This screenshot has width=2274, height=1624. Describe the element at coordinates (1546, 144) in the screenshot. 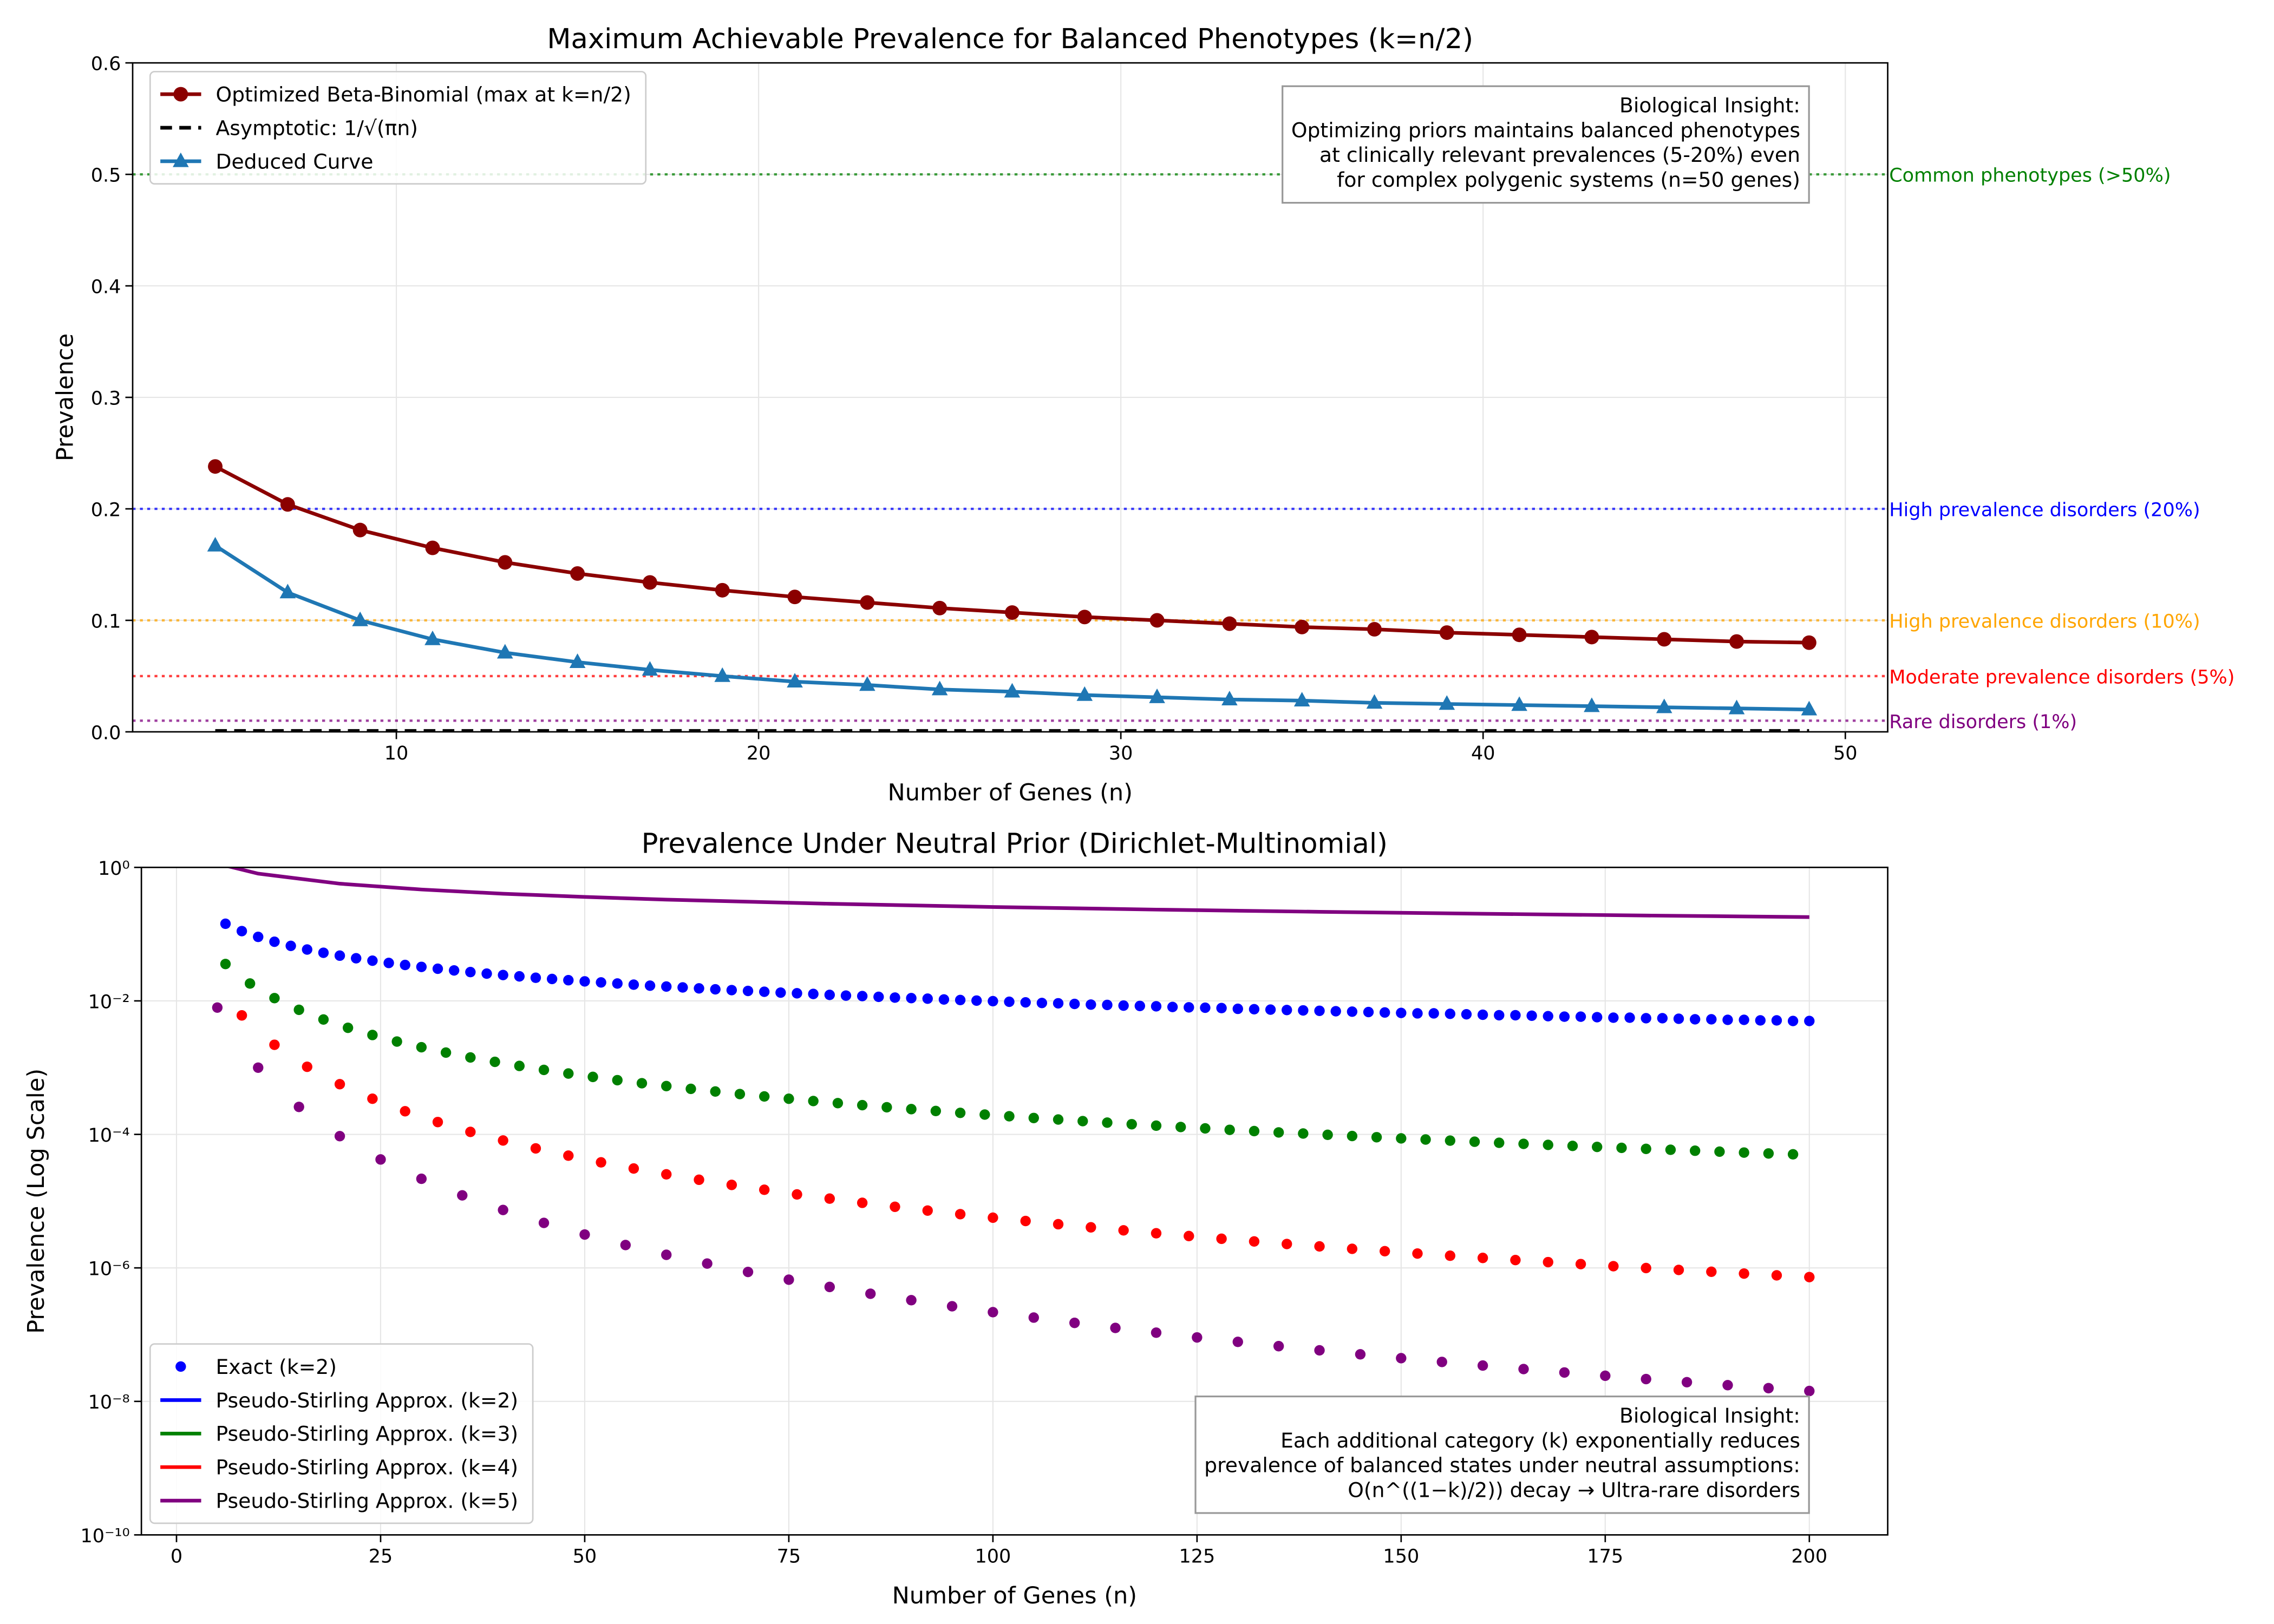

I see `annotation-box` at that location.